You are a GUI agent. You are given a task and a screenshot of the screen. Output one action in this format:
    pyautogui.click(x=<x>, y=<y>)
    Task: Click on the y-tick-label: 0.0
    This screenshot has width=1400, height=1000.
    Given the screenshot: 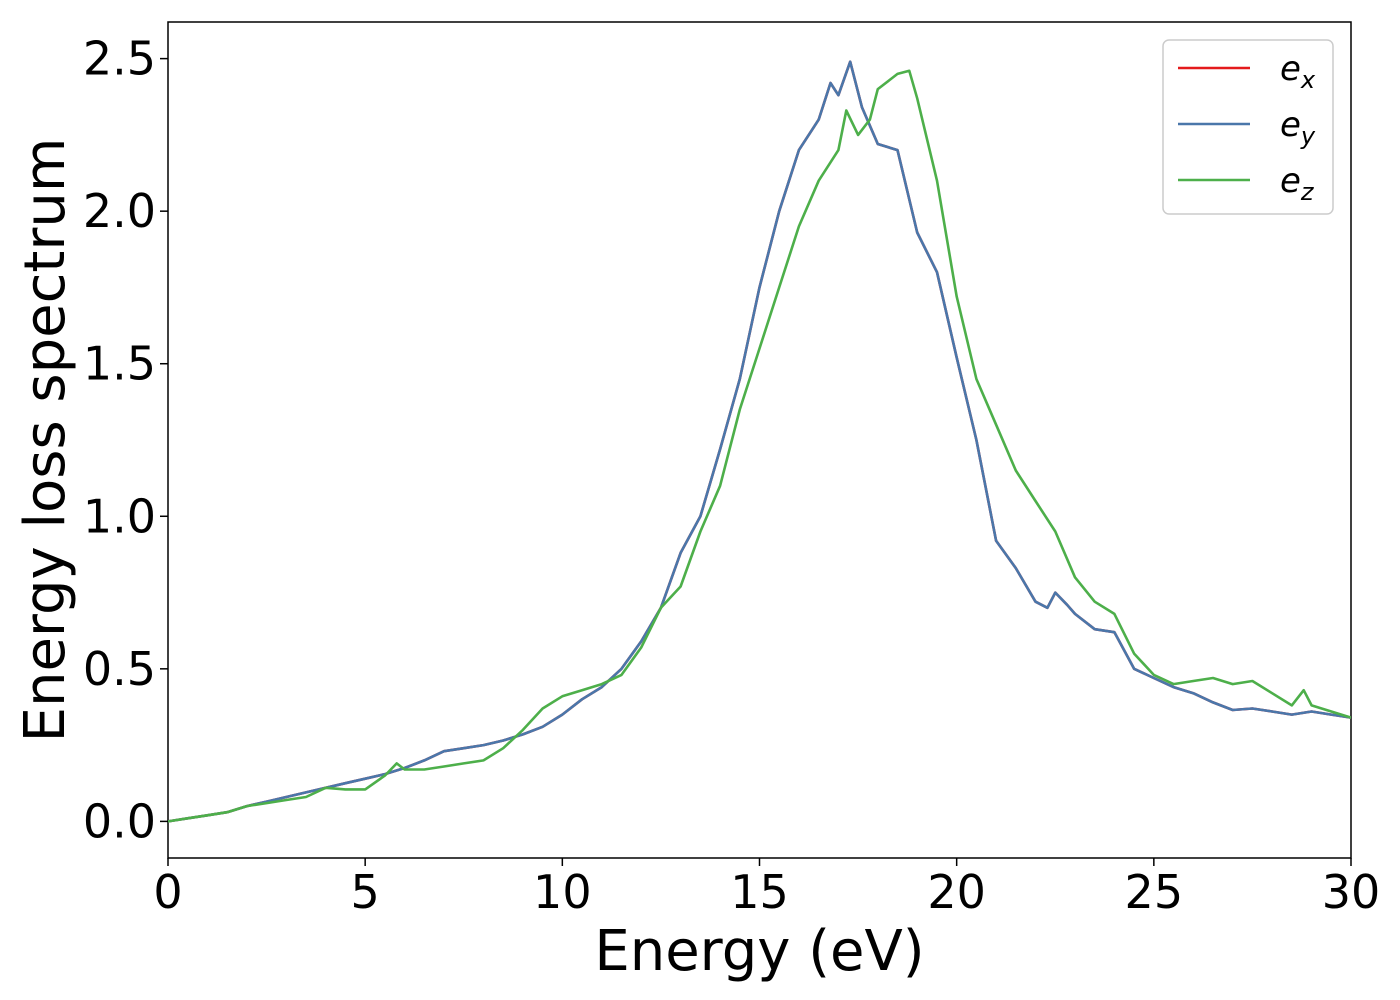 What is the action you would take?
    pyautogui.click(x=119, y=821)
    